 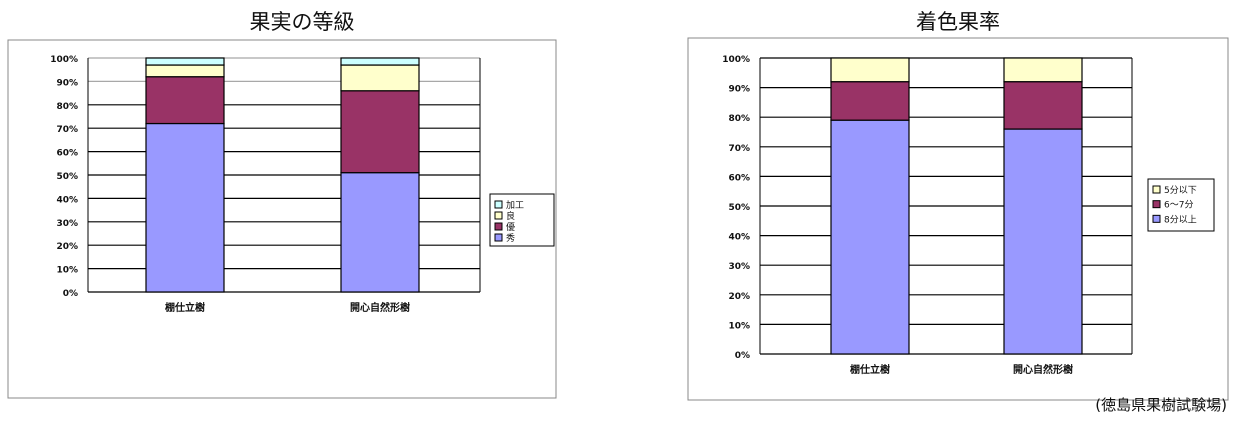 I want to click on legend-label: 優, so click(x=510, y=227).